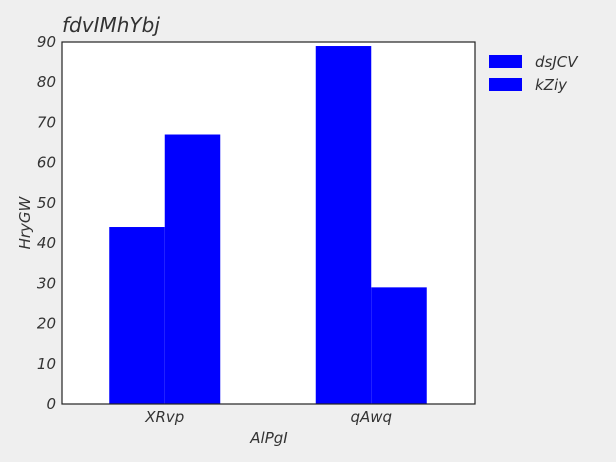  I want to click on x-tick-label: XRvp, so click(164, 417).